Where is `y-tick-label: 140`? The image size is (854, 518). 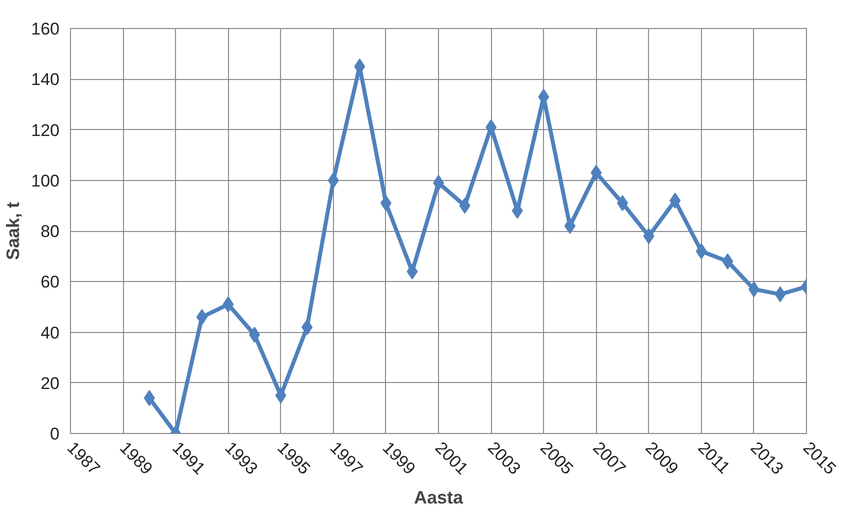 y-tick-label: 140 is located at coordinates (45, 80).